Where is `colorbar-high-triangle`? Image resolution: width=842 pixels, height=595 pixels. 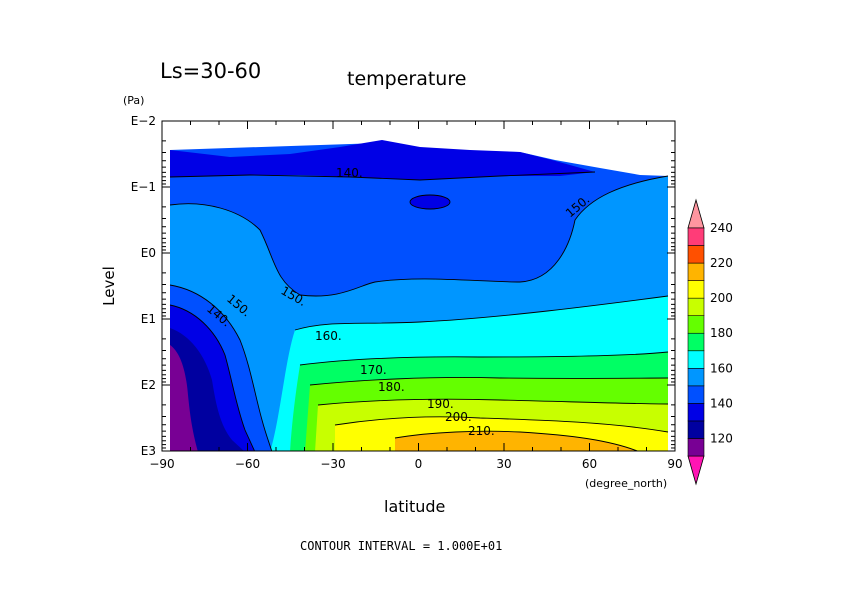
colorbar-high-triangle is located at coordinates (696, 213).